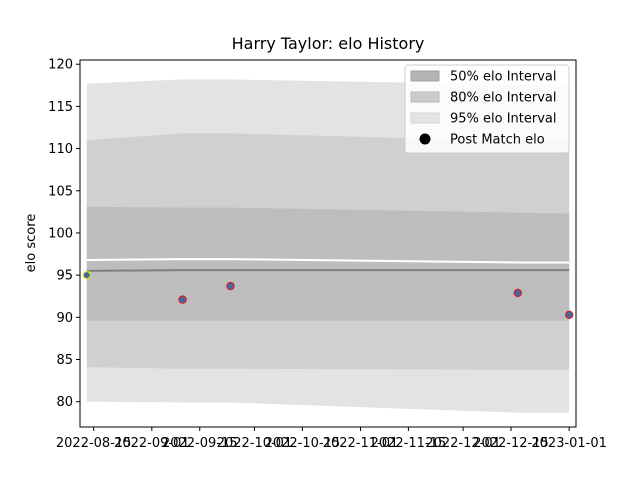 The image size is (640, 480). I want to click on x-tick-label: 2022-08-15, so click(94, 443).